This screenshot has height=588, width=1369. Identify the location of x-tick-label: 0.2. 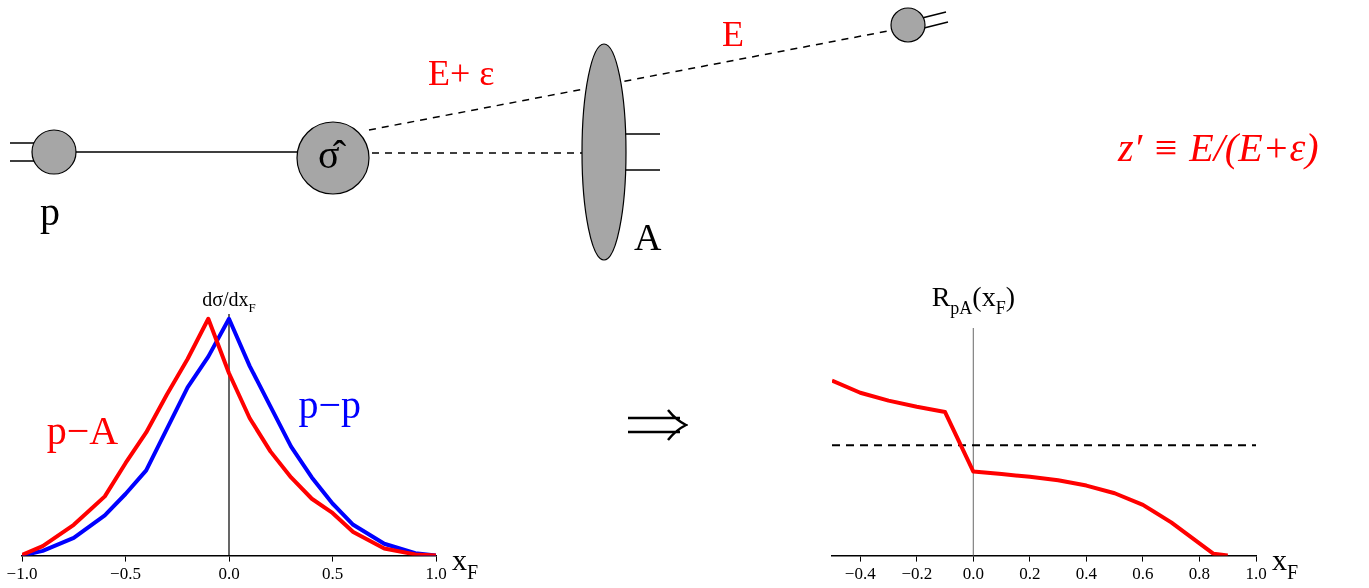
(1030, 574).